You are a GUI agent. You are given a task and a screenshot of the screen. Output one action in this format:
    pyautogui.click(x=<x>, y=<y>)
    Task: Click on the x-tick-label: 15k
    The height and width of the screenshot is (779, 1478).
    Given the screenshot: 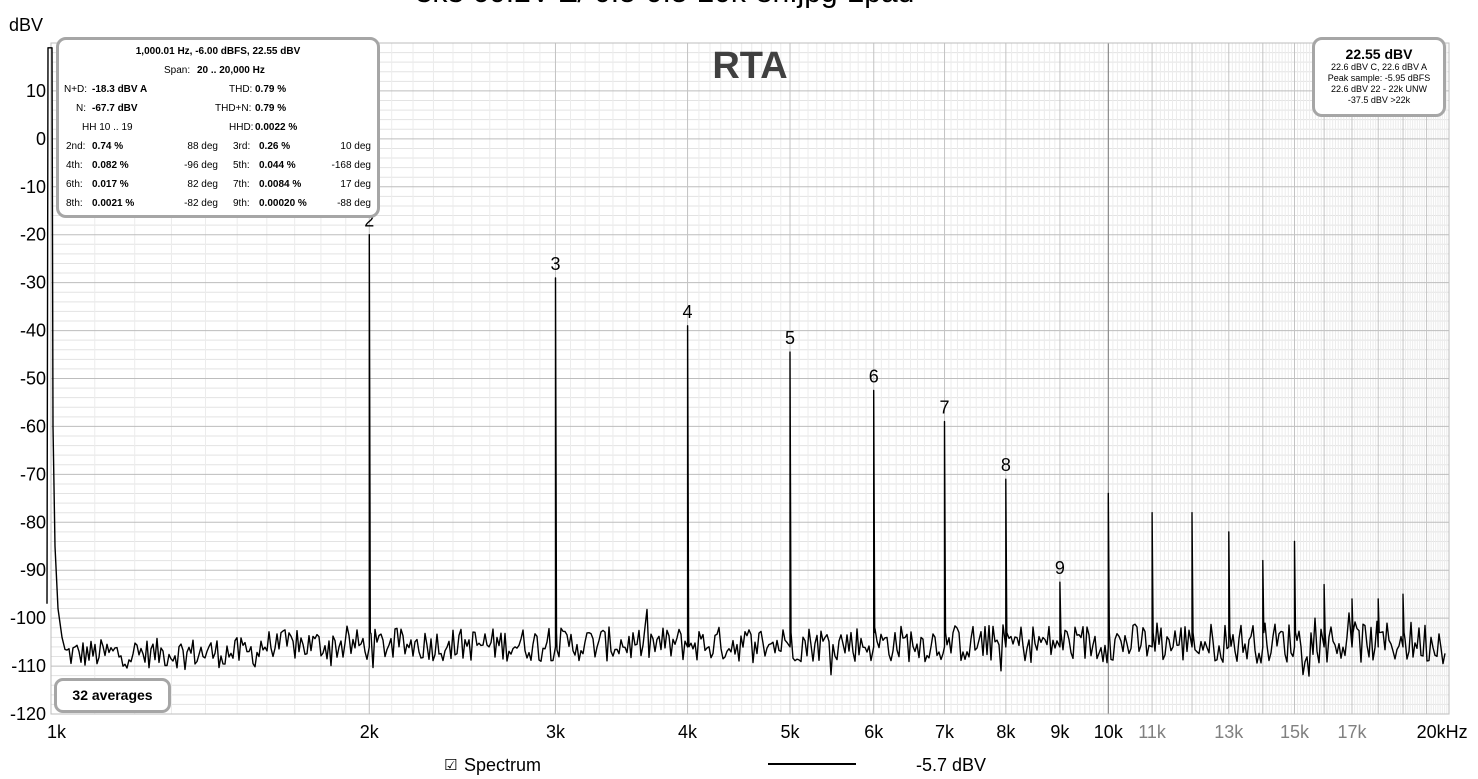 What is the action you would take?
    pyautogui.click(x=1295, y=732)
    